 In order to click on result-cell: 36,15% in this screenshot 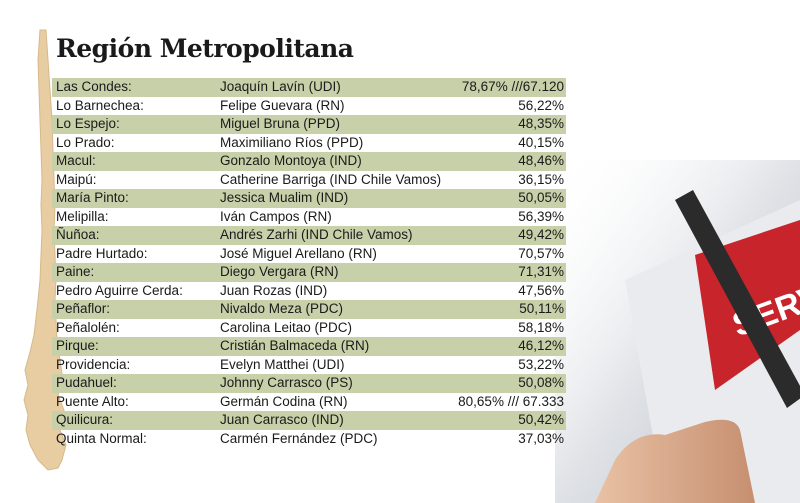, I will do `click(541, 179)`.